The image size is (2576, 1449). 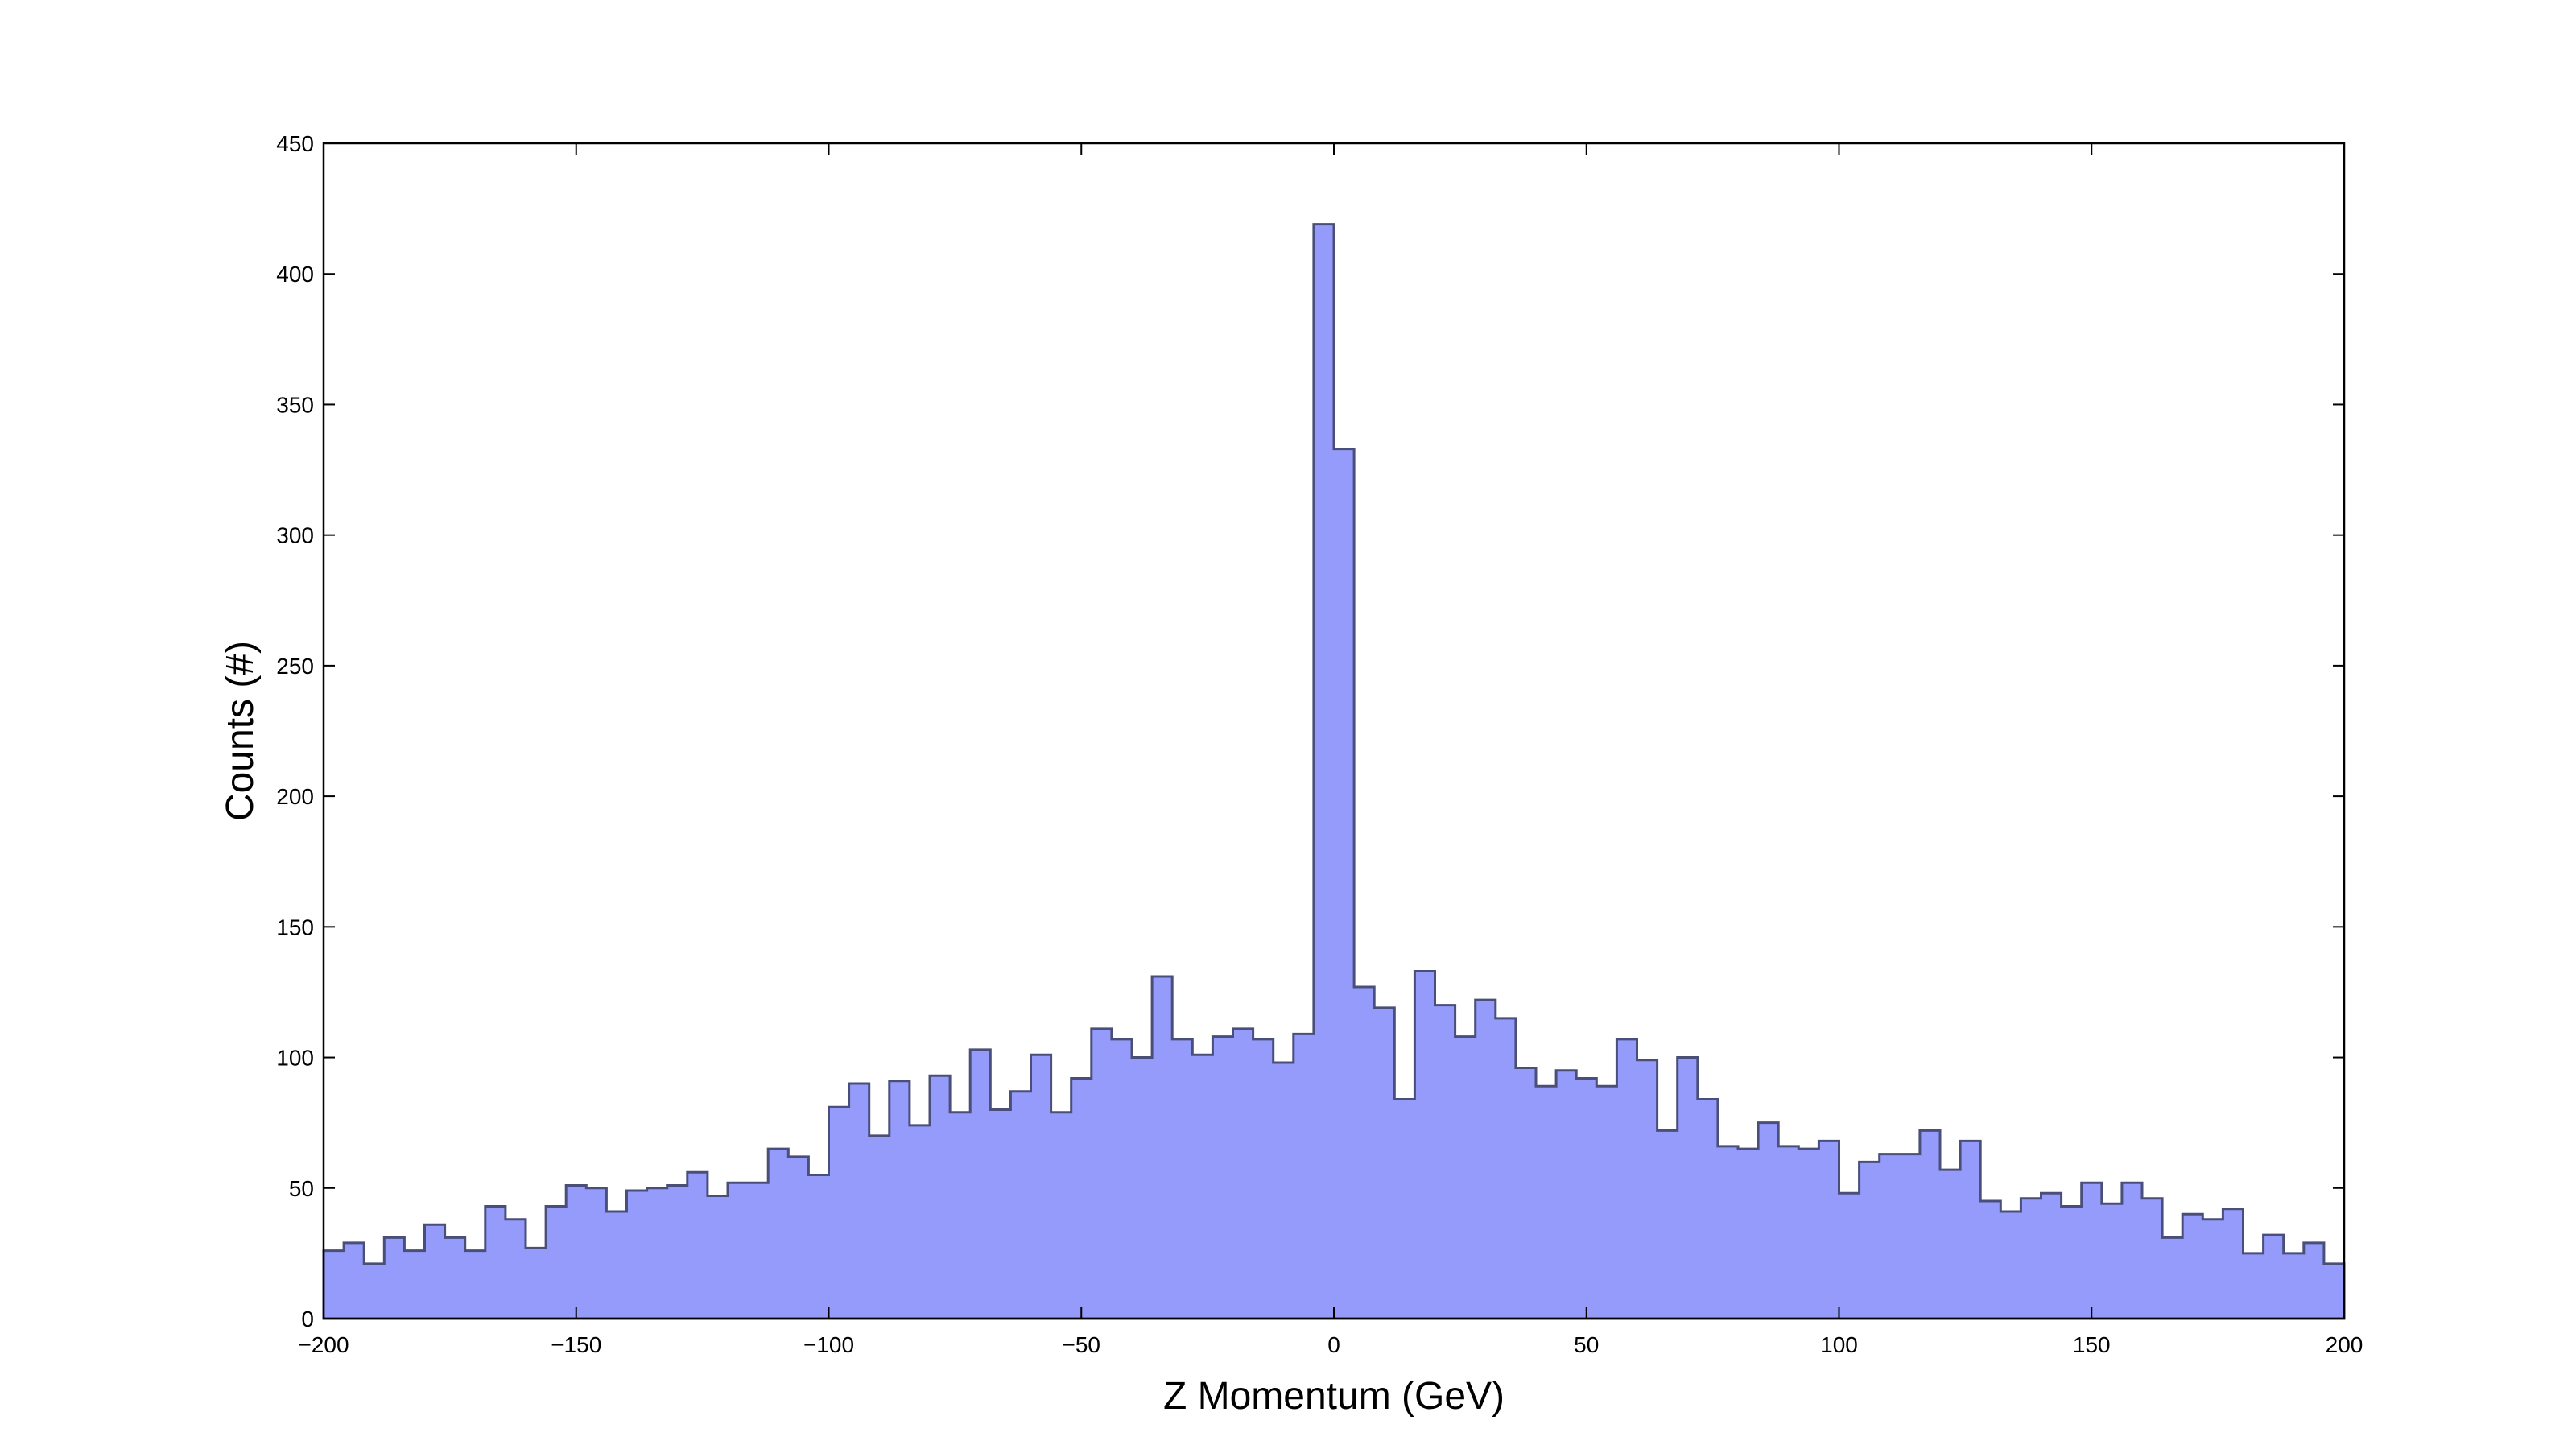 I want to click on y-tick-label: 450, so click(x=295, y=143).